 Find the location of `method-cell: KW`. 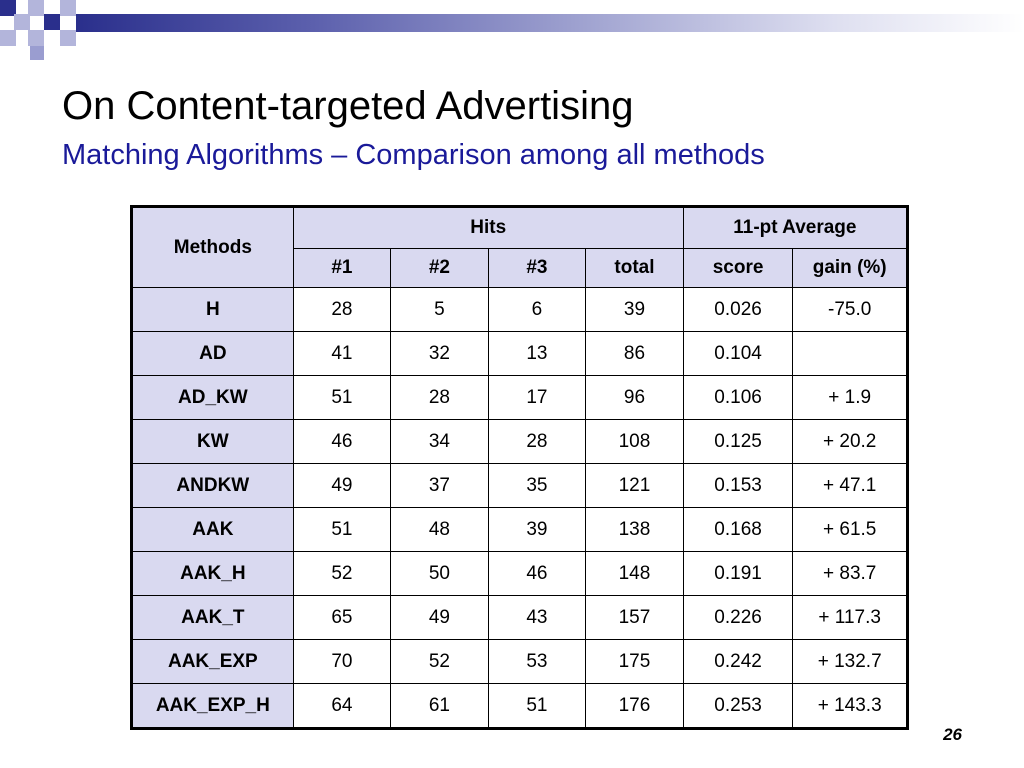

method-cell: KW is located at coordinates (212, 441).